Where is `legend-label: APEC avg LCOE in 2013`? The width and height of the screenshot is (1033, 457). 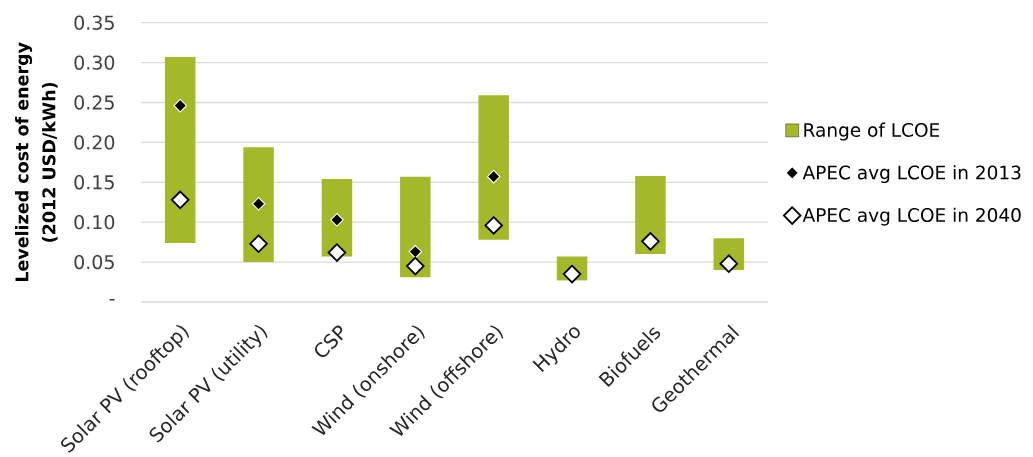
legend-label: APEC avg LCOE in 2013 is located at coordinates (911, 174).